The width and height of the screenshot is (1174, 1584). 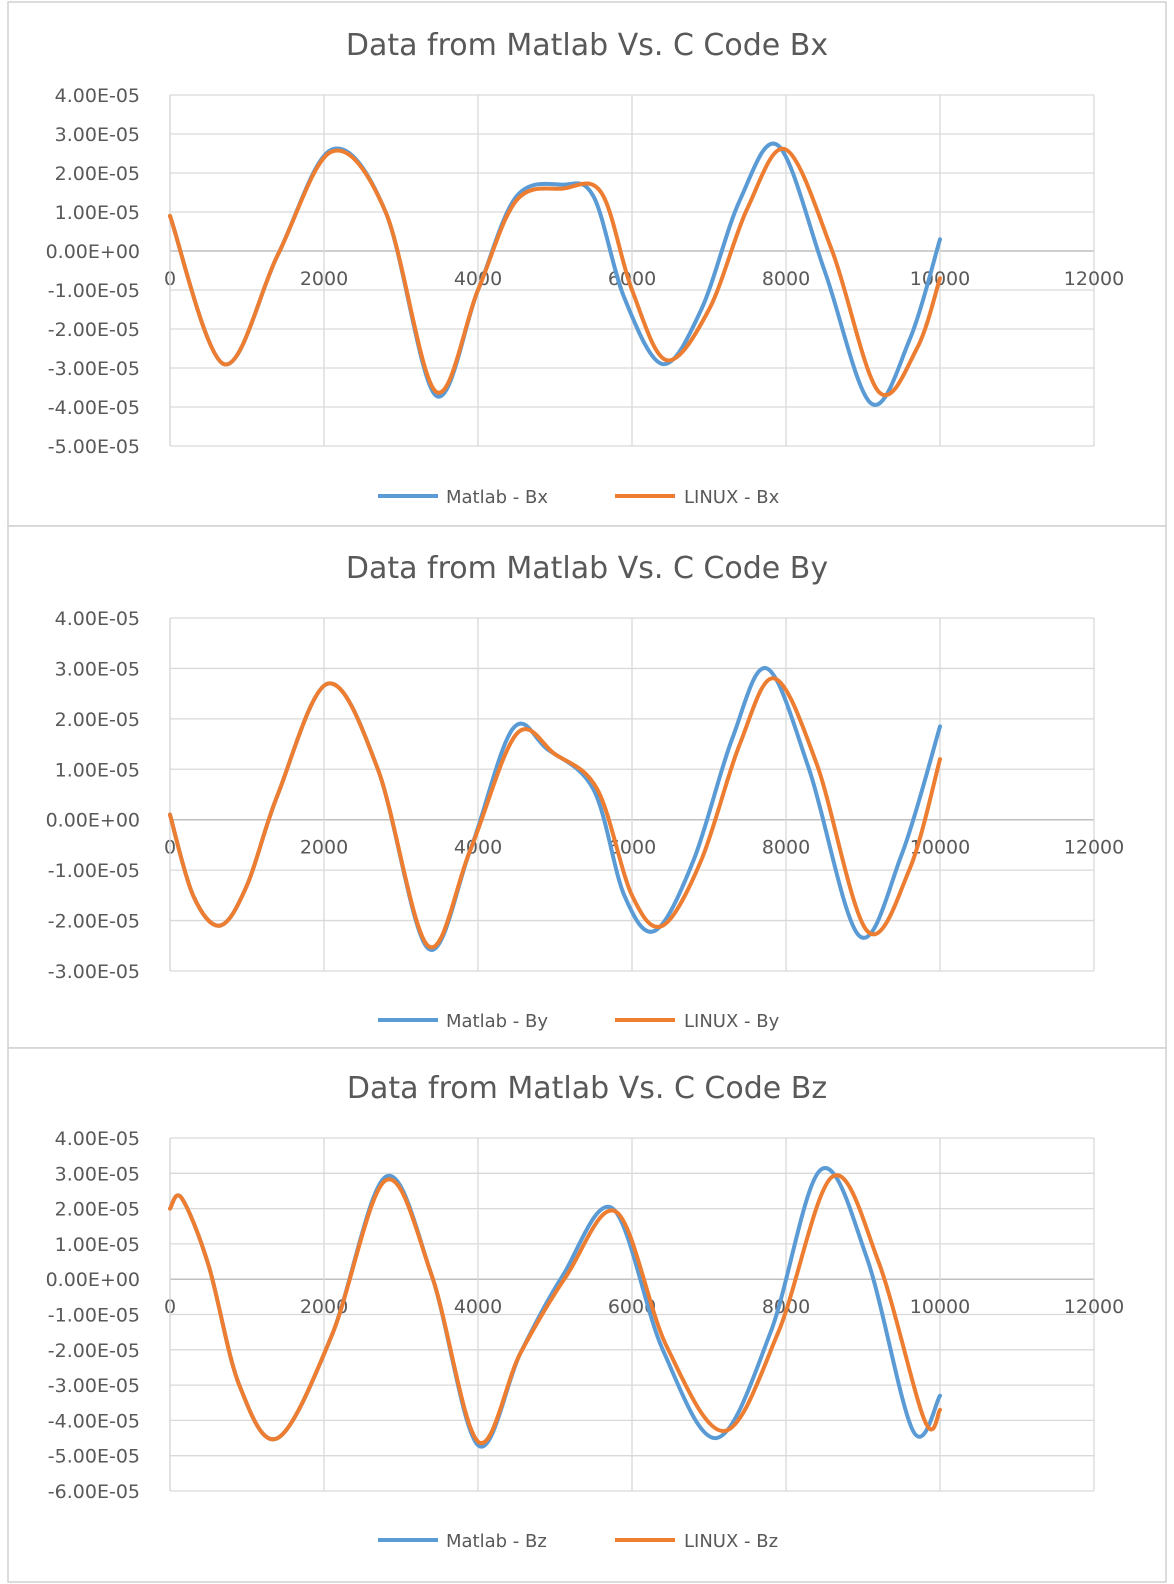 I want to click on chart-title: Data from Matlab Vs. C Code Bx, so click(x=587, y=45).